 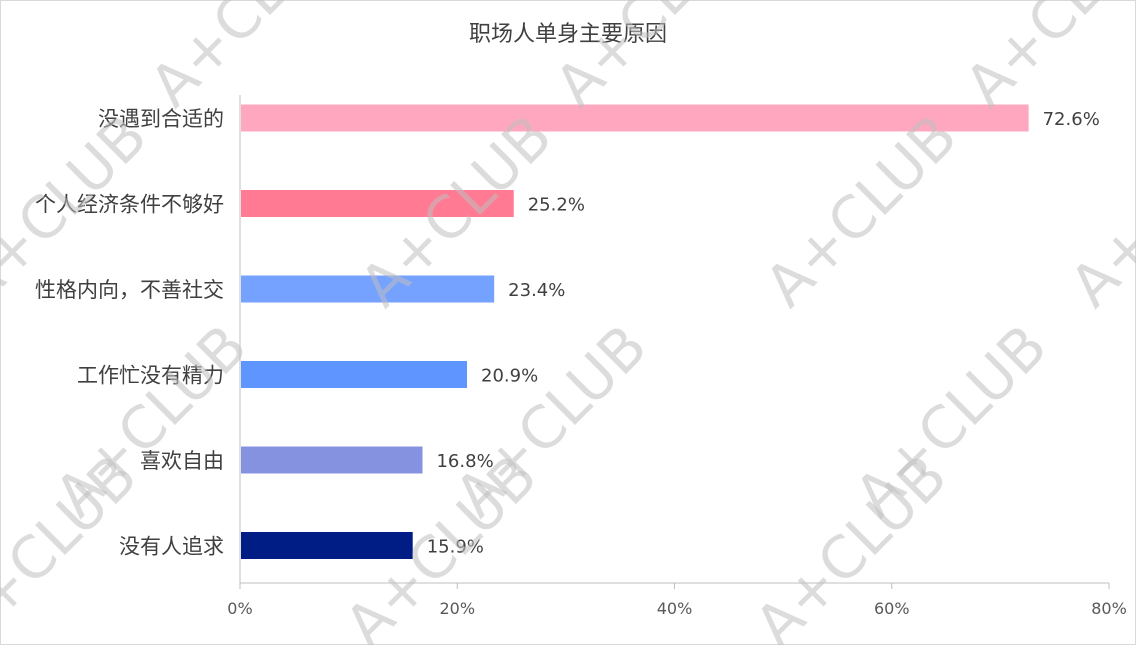 What do you see at coordinates (464, 461) in the screenshot?
I see `data-label: 16.8%` at bounding box center [464, 461].